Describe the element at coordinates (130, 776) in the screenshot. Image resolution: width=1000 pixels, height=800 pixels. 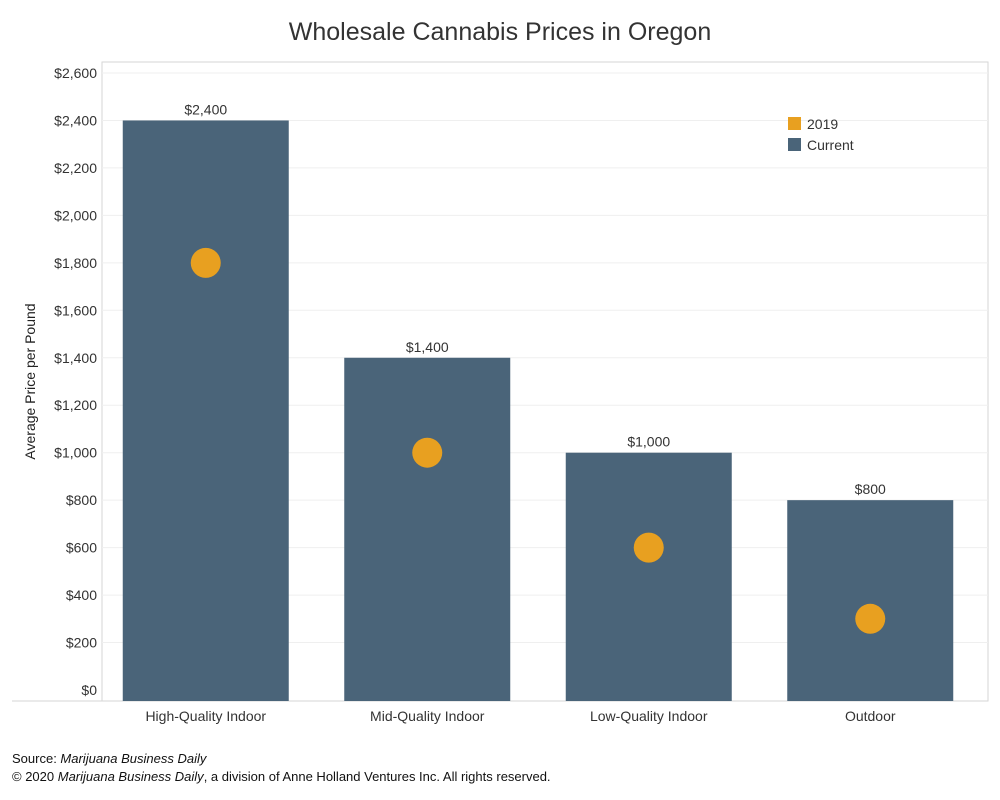
I see `copyright-name: Marijuana Business Daily` at that location.